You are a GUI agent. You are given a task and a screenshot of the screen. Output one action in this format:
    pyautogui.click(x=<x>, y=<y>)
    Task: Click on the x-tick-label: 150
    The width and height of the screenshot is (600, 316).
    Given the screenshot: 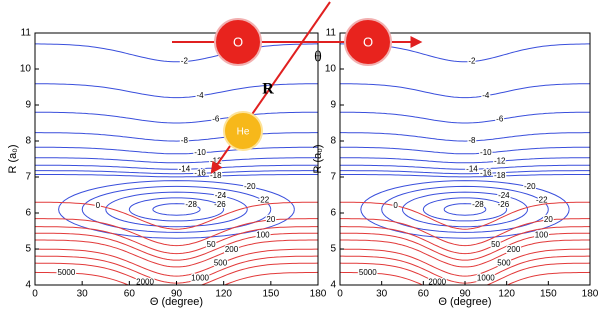 What is the action you would take?
    pyautogui.click(x=270, y=294)
    